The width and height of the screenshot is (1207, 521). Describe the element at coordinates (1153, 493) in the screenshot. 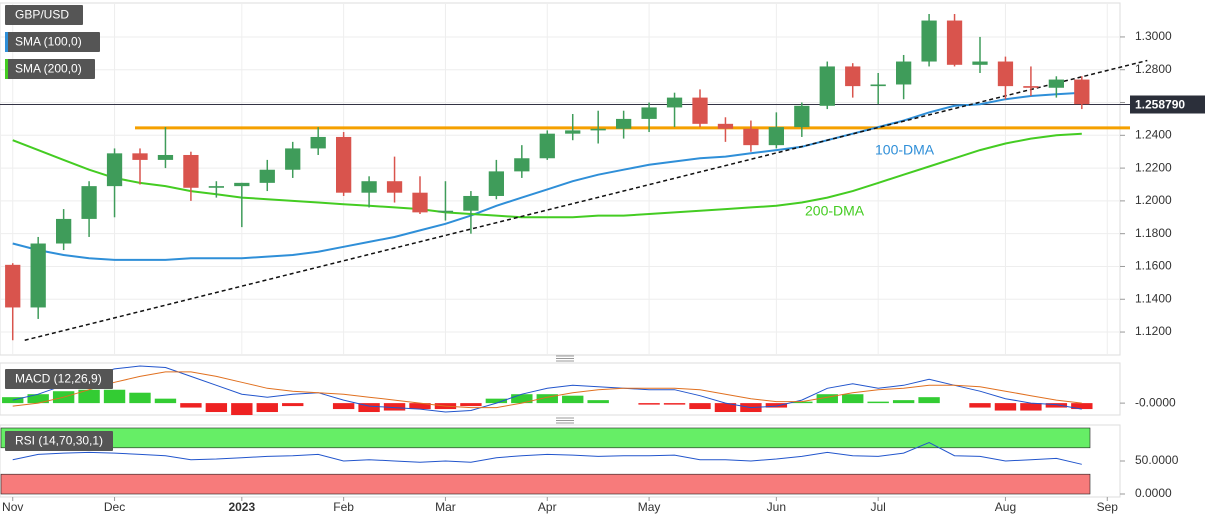

I see `y-tick-label: 0.0000` at that location.